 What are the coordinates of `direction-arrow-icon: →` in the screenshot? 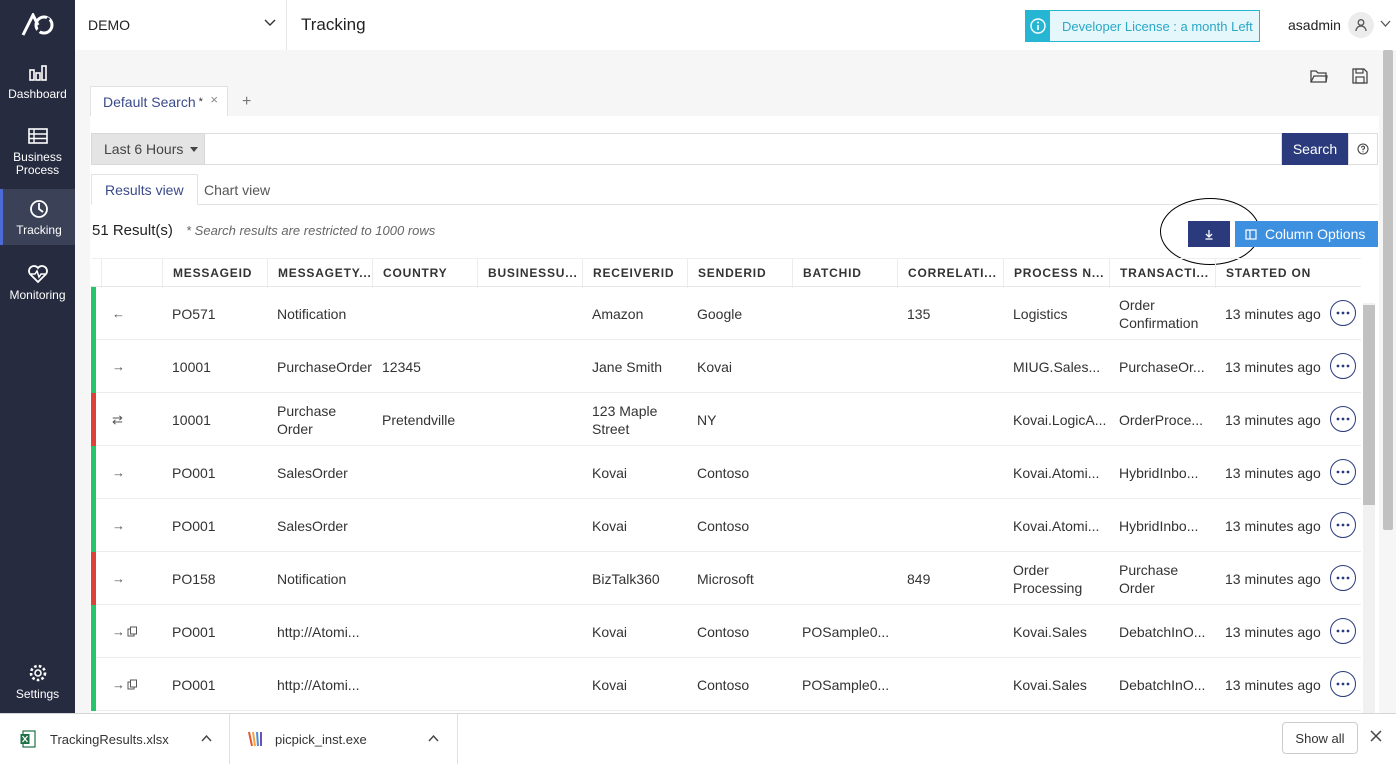 It's located at (118, 366).